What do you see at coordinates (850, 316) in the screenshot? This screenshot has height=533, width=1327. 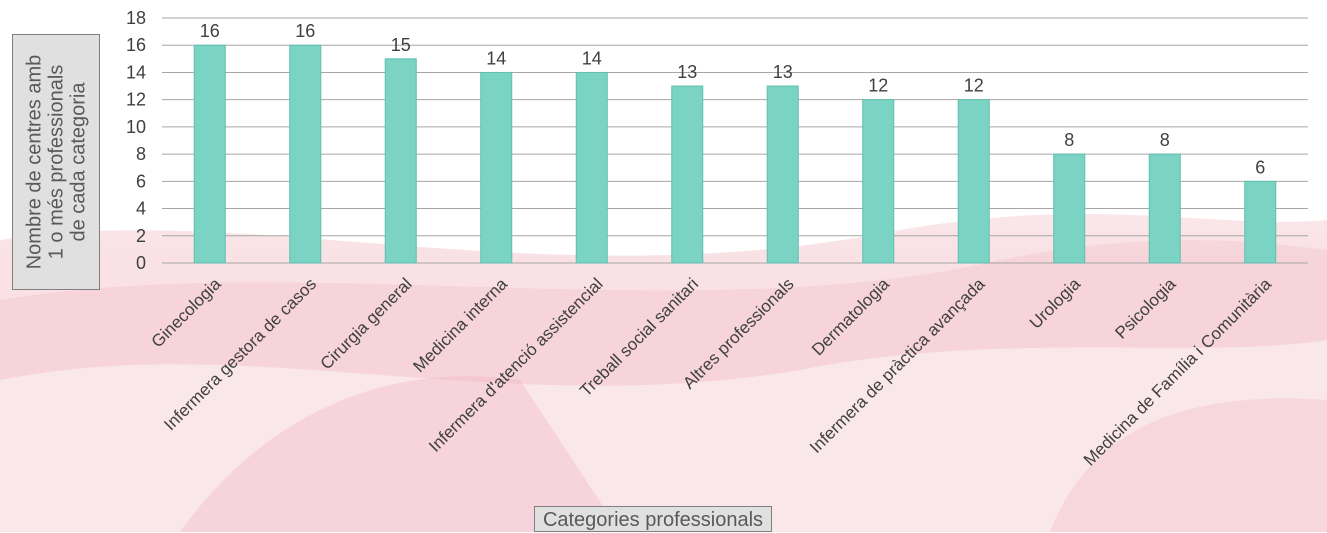 I see `x-tick-label: Dermatologia` at bounding box center [850, 316].